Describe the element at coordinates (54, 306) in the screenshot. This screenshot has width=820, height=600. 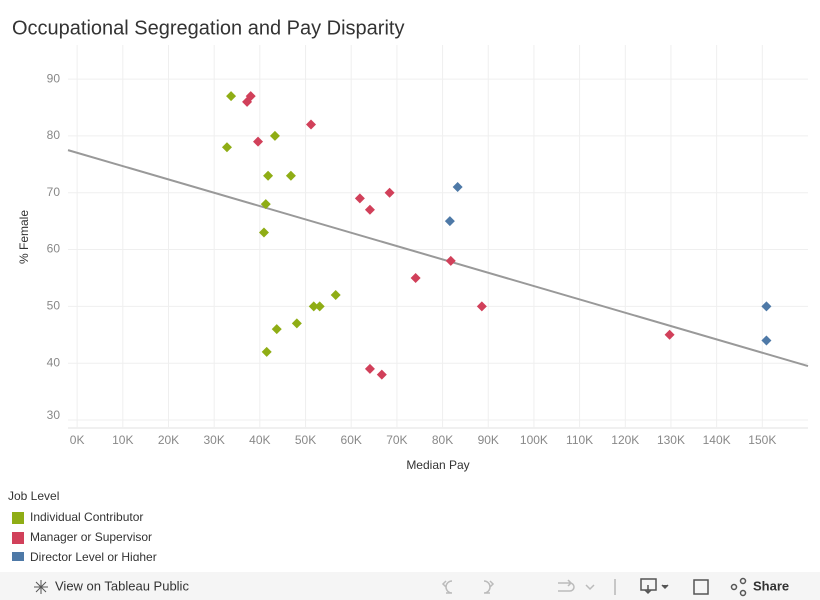
I see `y-tick-label: 50` at that location.